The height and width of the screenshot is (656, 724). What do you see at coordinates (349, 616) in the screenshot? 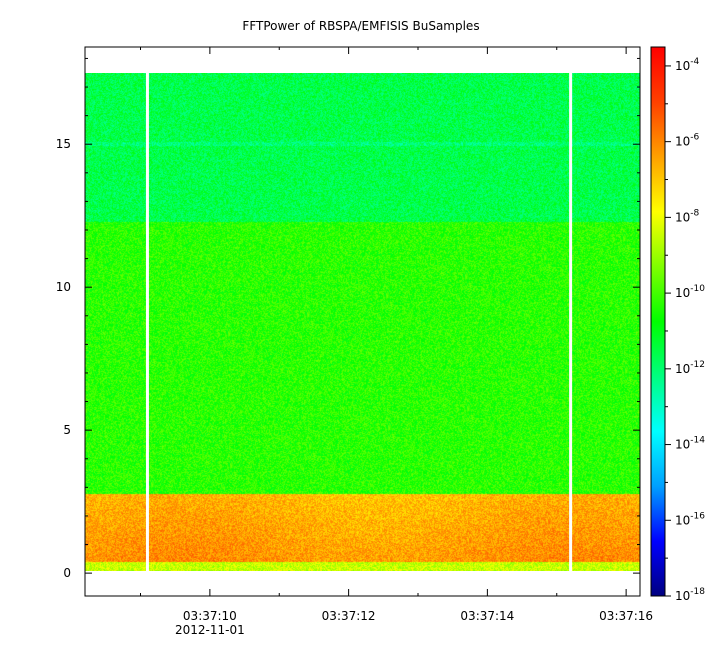
I see `x-tick-label: 03:37:12` at bounding box center [349, 616].